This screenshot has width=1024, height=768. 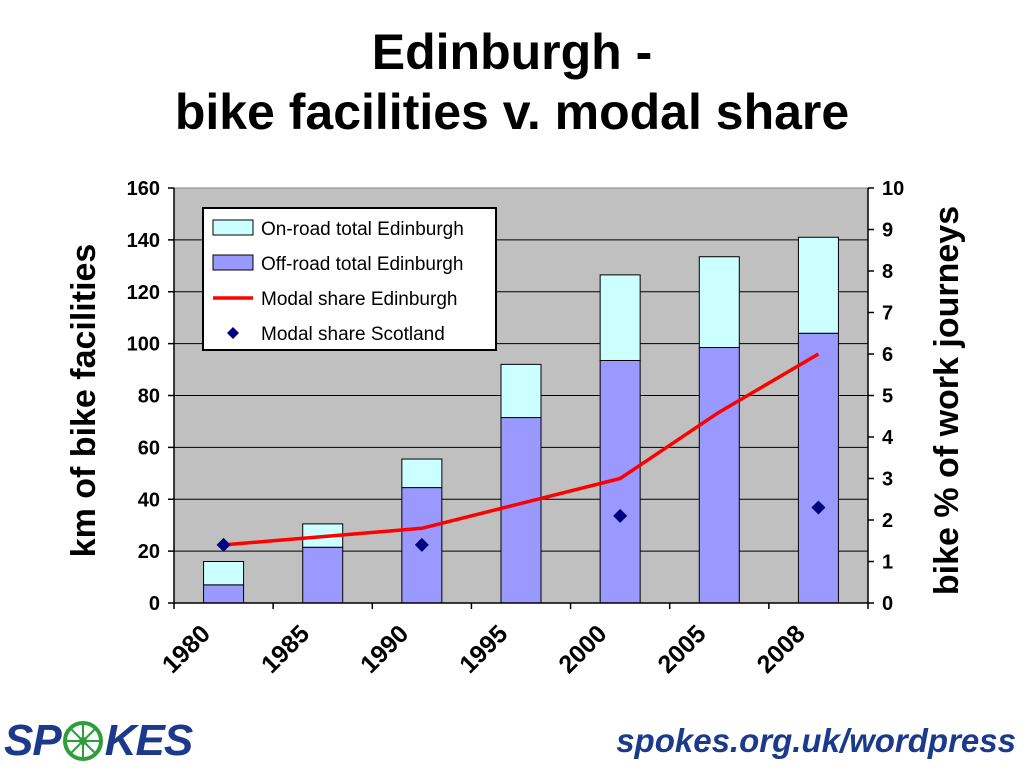 I want to click on logo-text-left: SP, so click(x=33, y=740).